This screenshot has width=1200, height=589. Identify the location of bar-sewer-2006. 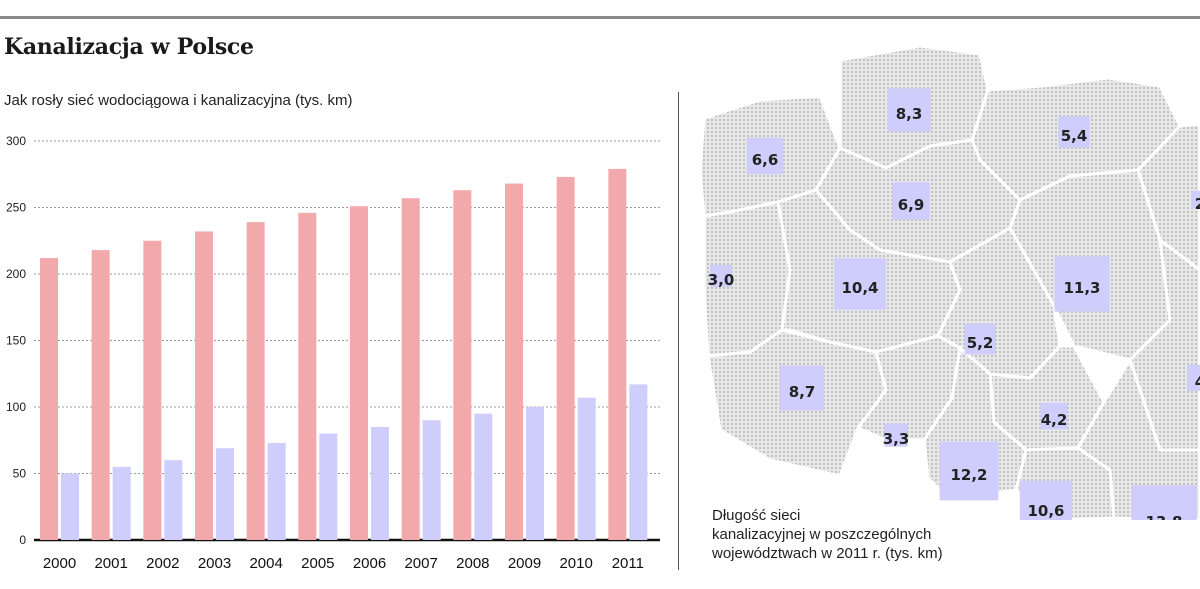
(380, 483).